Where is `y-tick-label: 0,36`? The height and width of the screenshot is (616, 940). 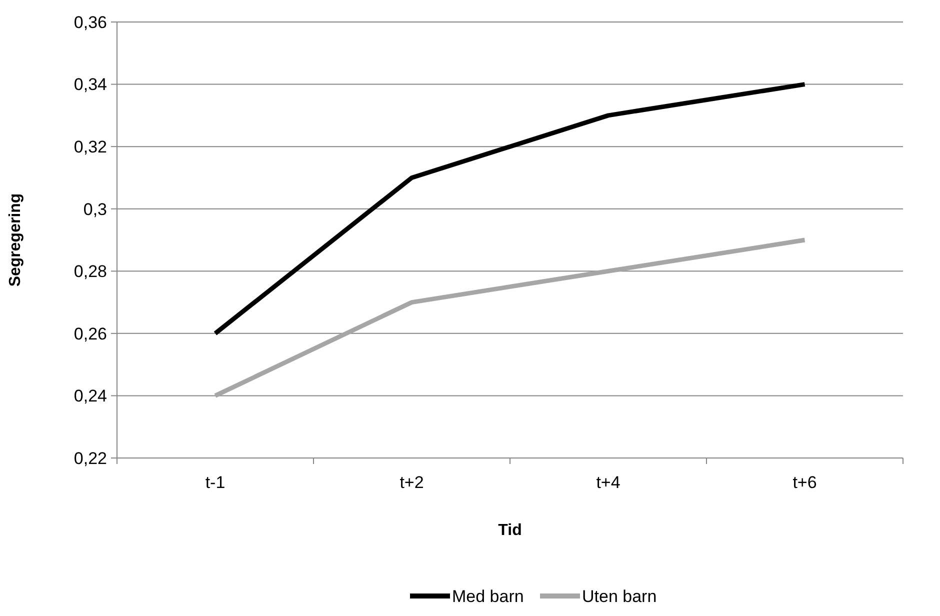
y-tick-label: 0,36 is located at coordinates (90, 22).